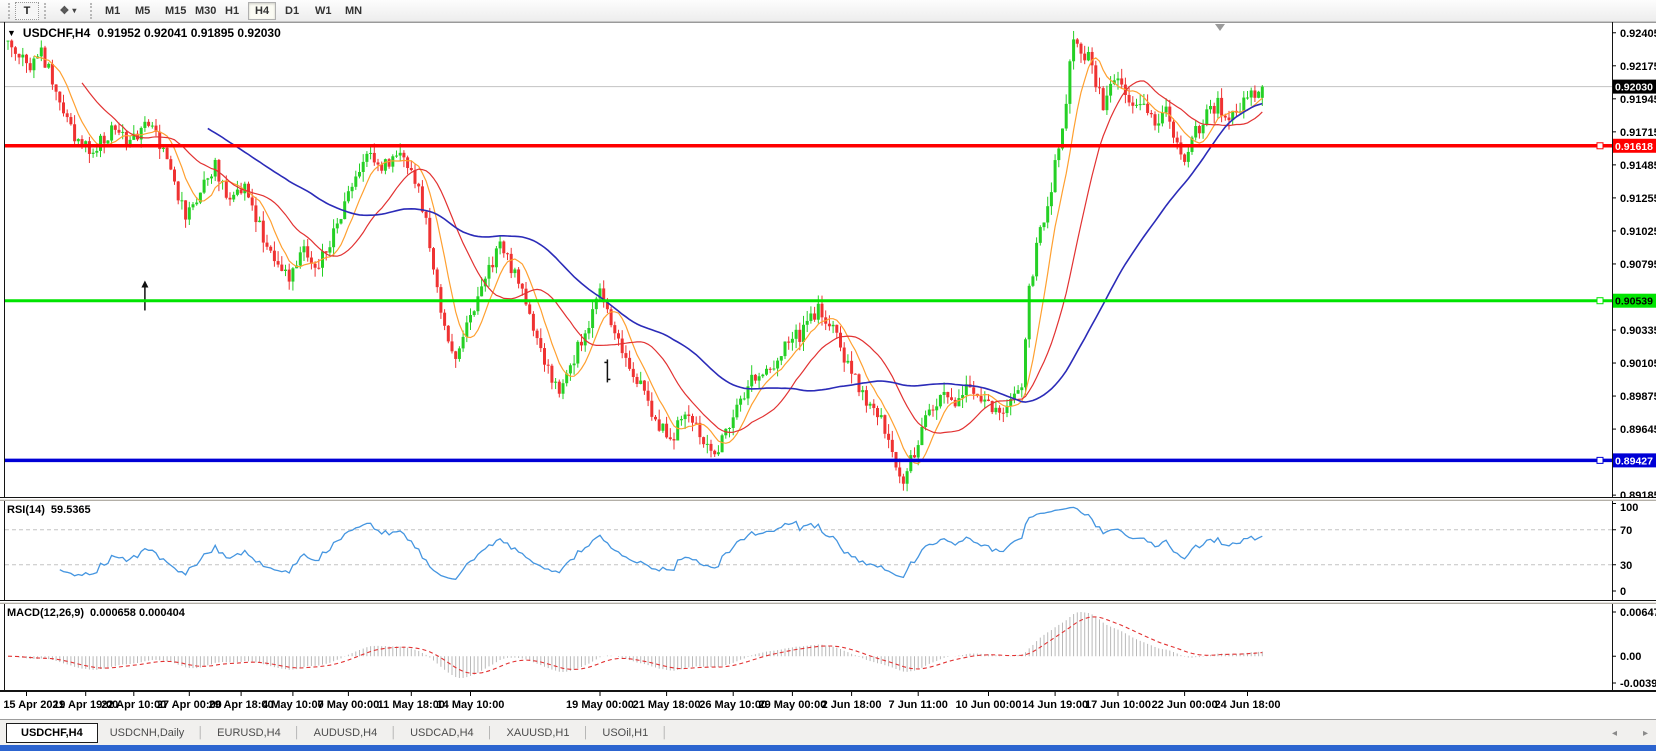 Image resolution: width=1656 pixels, height=751 pixels. What do you see at coordinates (471, 705) in the screenshot?
I see `svg-text: 14 May 10:00` at bounding box center [471, 705].